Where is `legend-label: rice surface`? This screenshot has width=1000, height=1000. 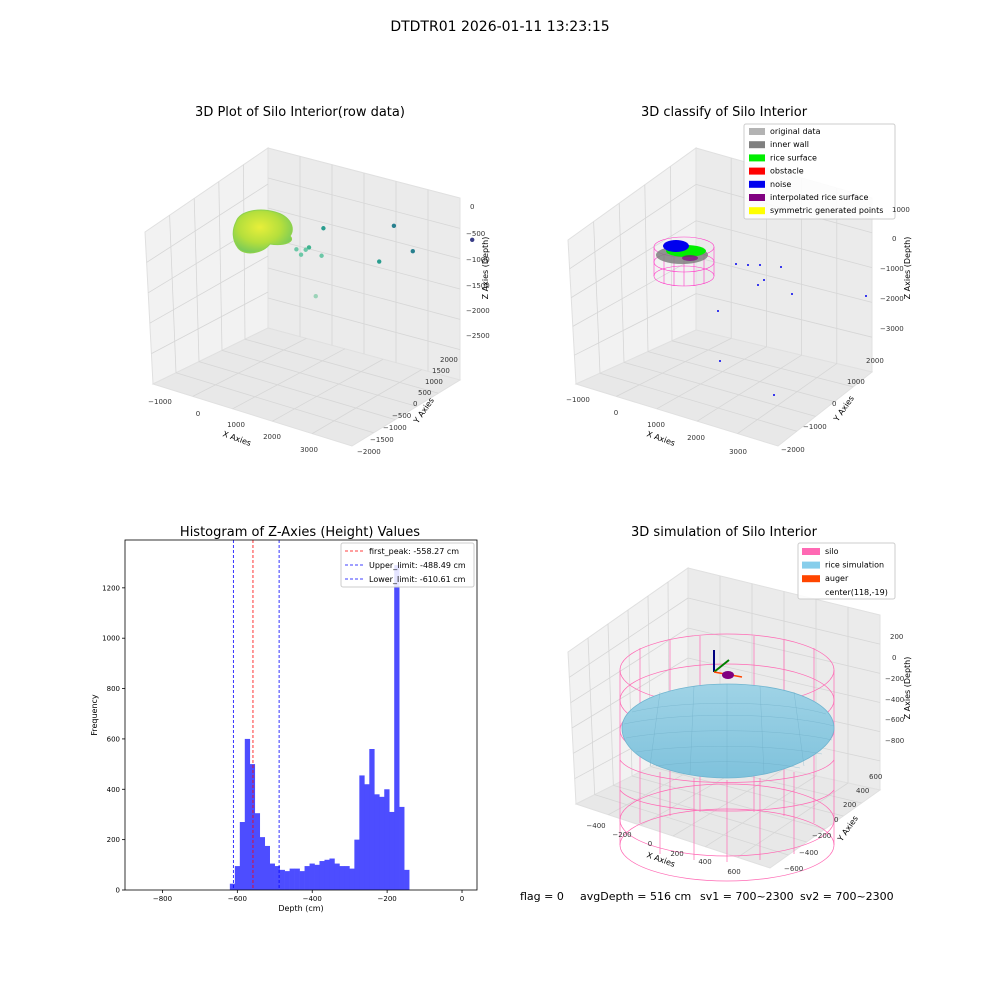
legend-label: rice surface is located at coordinates (793, 157).